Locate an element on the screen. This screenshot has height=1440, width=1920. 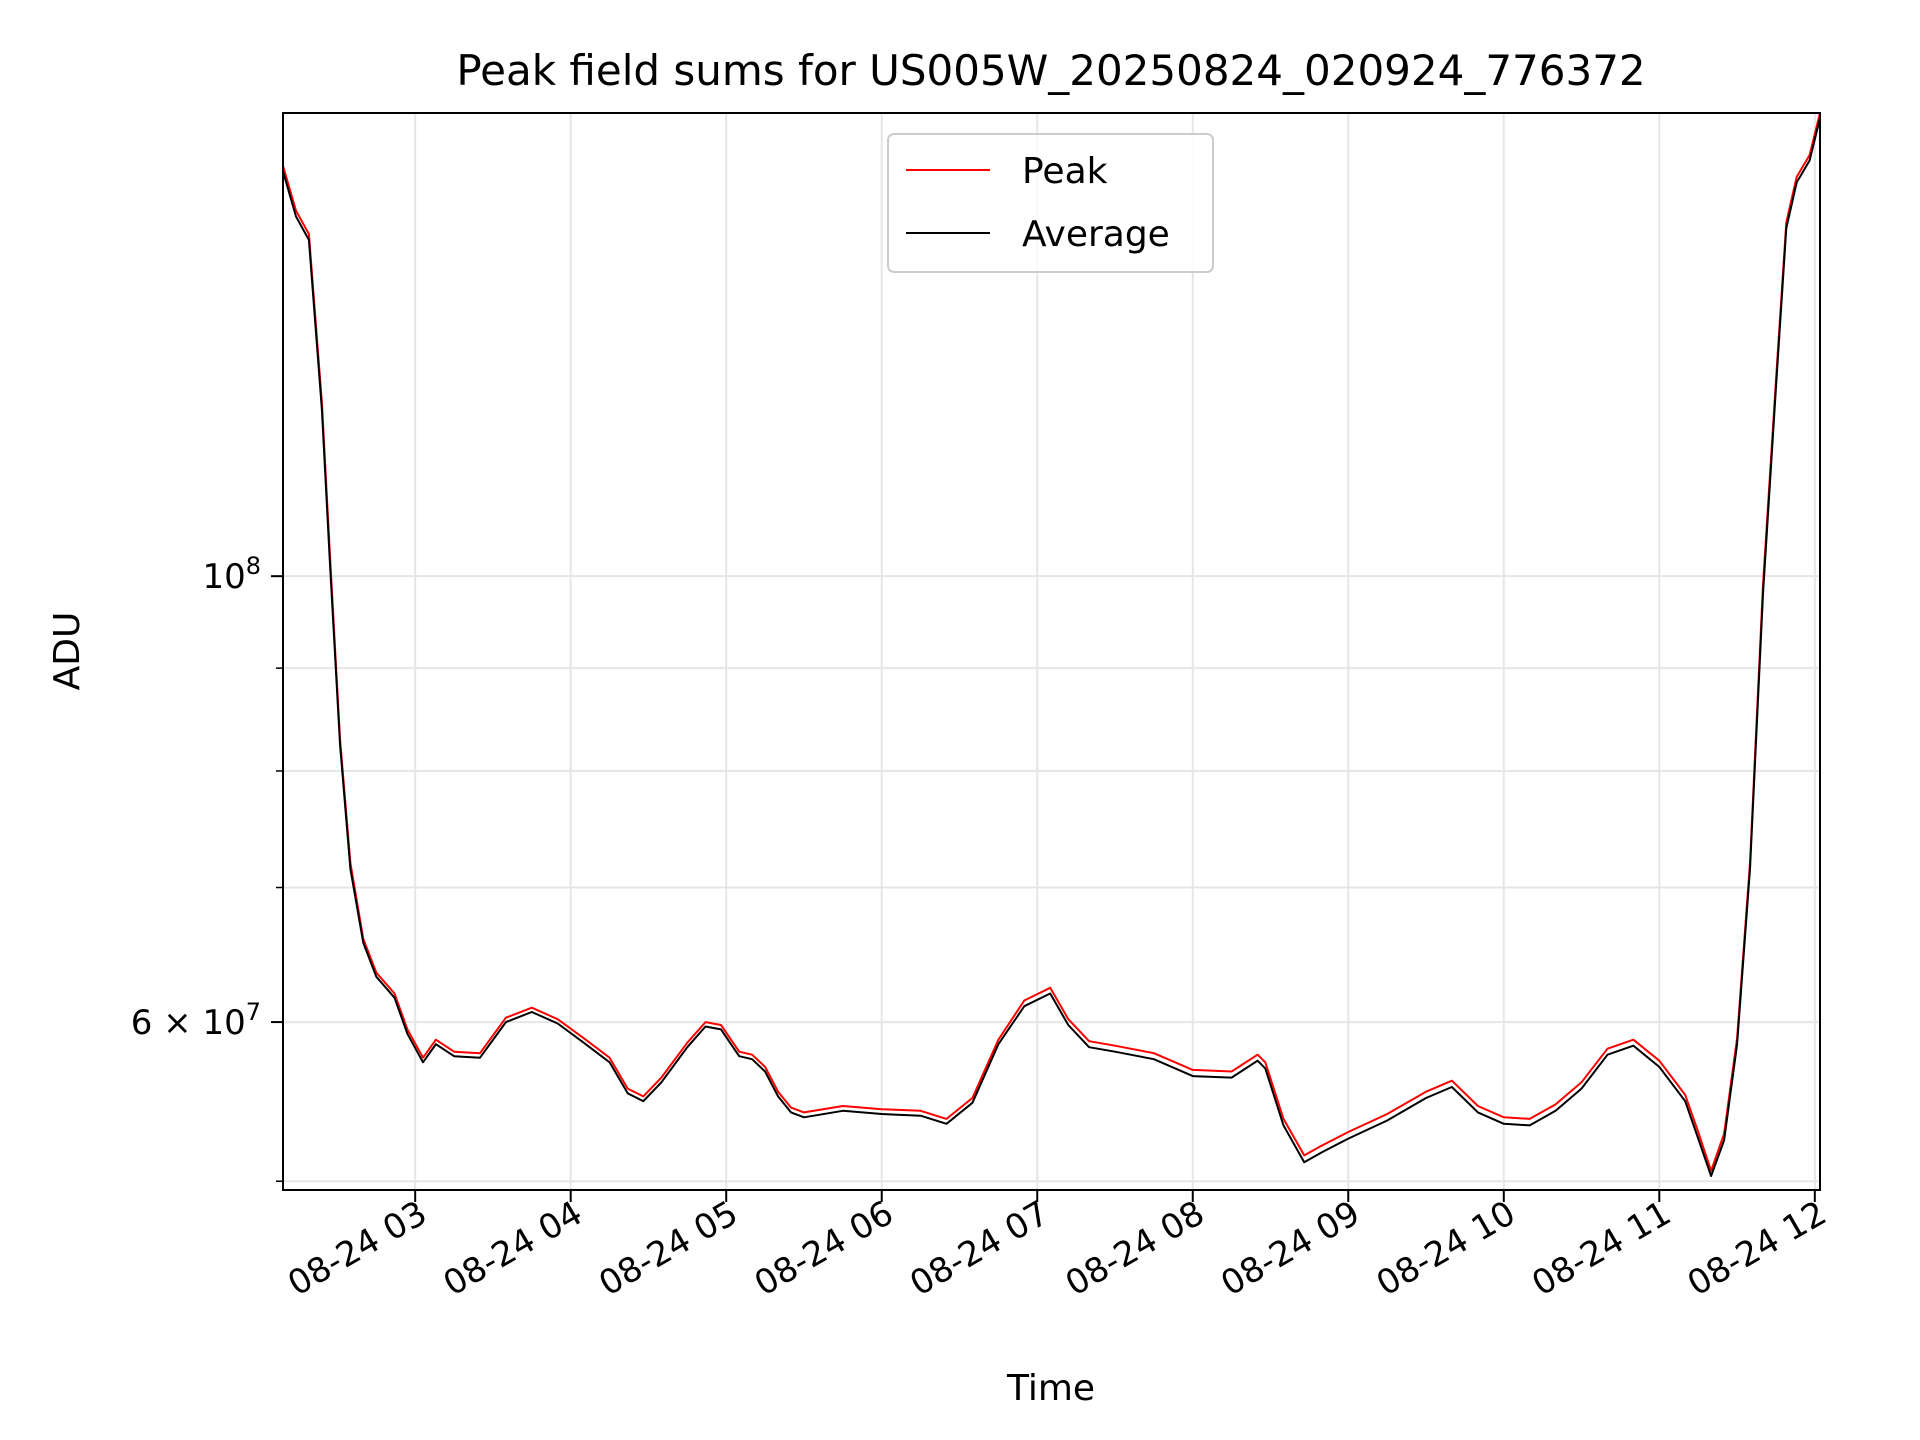
legend: Peak Average is located at coordinates (1050, 203).